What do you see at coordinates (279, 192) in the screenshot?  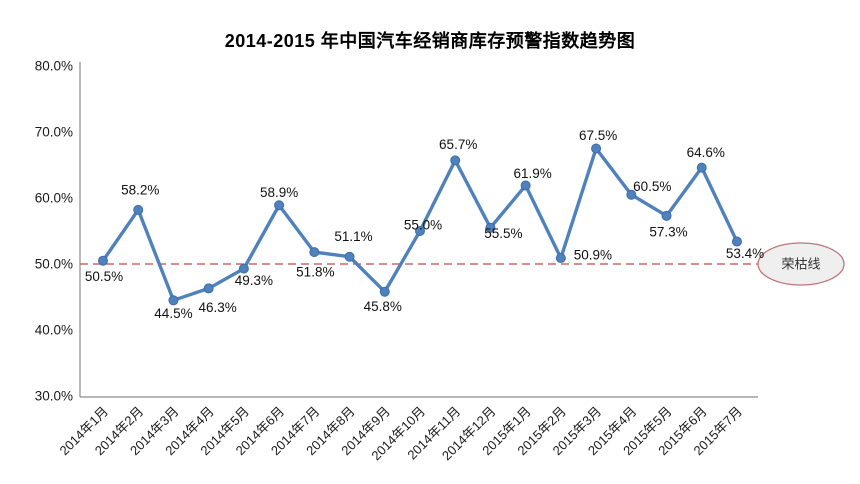 I see `data-point-label: 58.9%` at bounding box center [279, 192].